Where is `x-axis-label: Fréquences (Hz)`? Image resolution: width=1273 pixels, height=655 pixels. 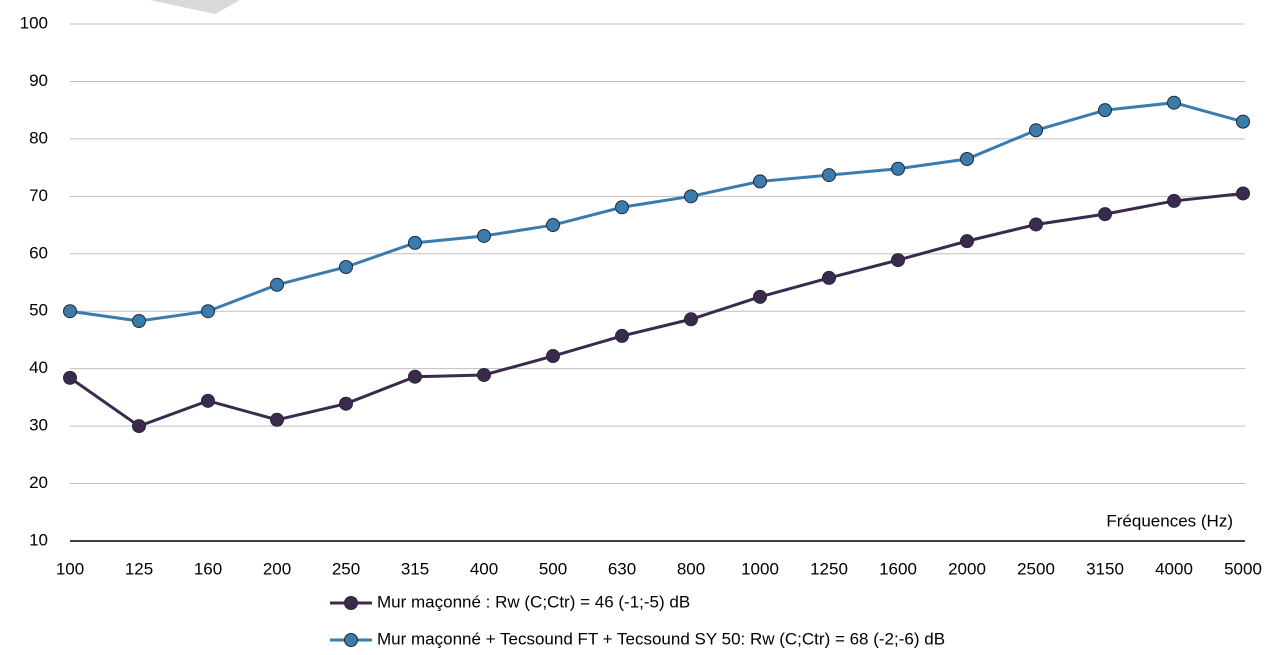
x-axis-label: Fréquences (Hz) is located at coordinates (1169, 520).